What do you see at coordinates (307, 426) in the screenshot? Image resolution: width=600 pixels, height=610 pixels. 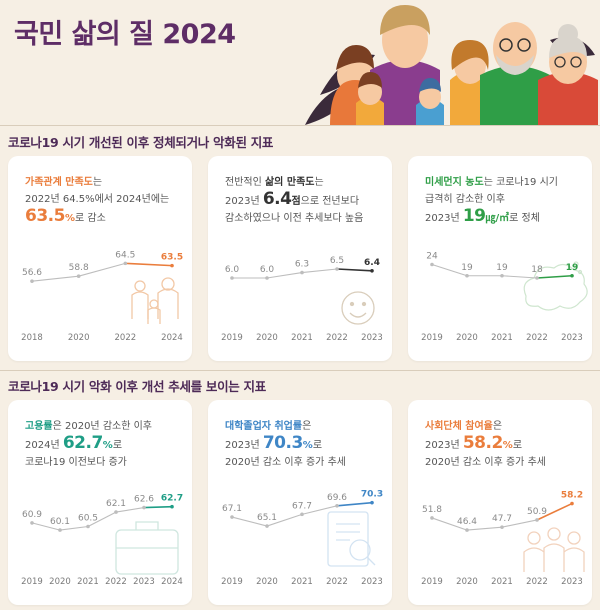 I see `card-text-segment: 은` at bounding box center [307, 426].